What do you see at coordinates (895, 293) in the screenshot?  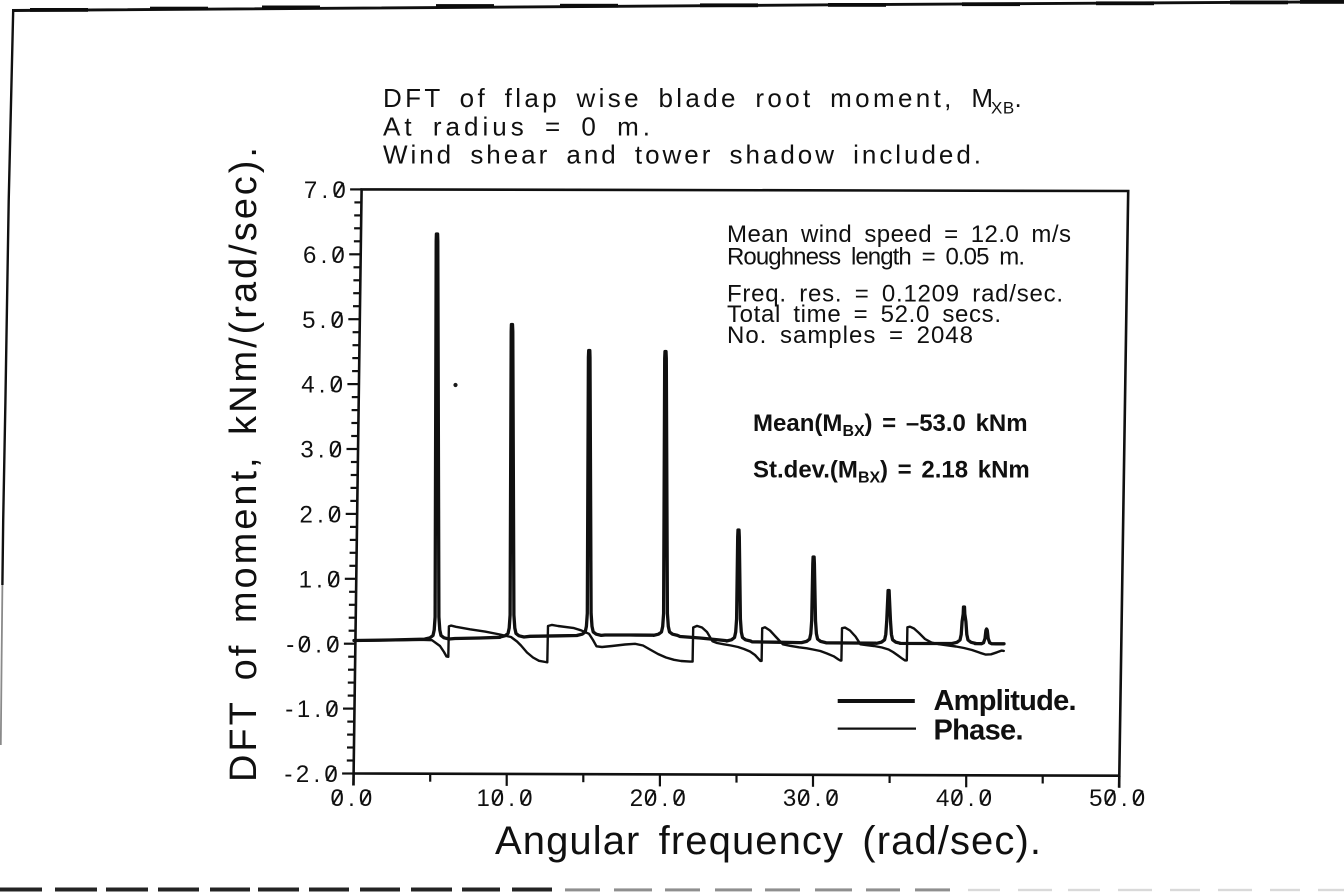 I see `svg-text: Freq. res. = 0.1209 rad/sec.` at bounding box center [895, 293].